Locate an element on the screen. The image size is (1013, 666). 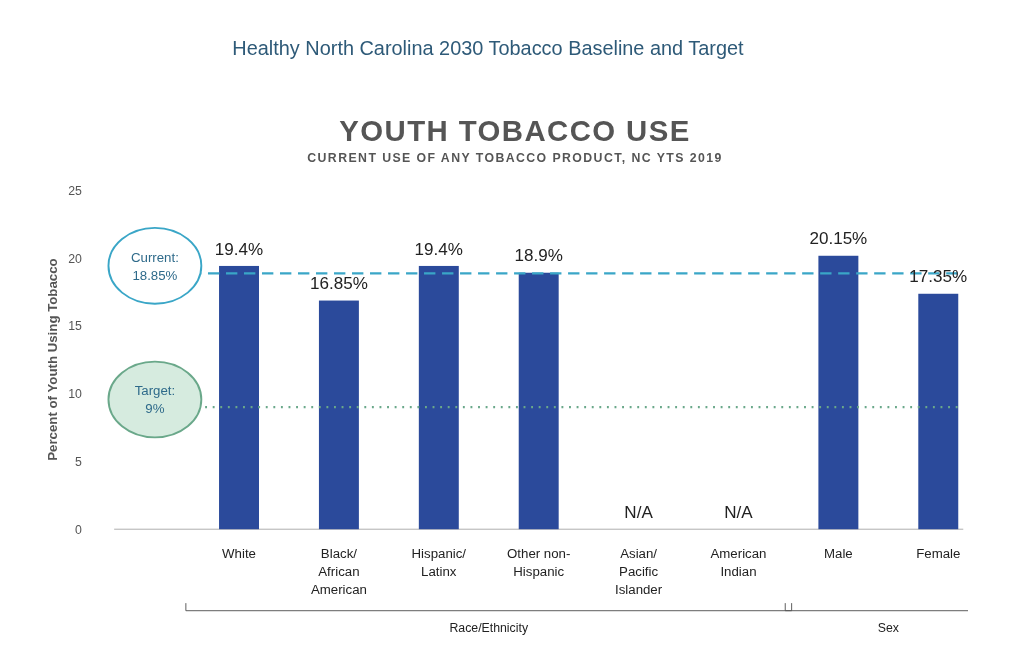
y-tick-label: 10 is located at coordinates (75, 394).